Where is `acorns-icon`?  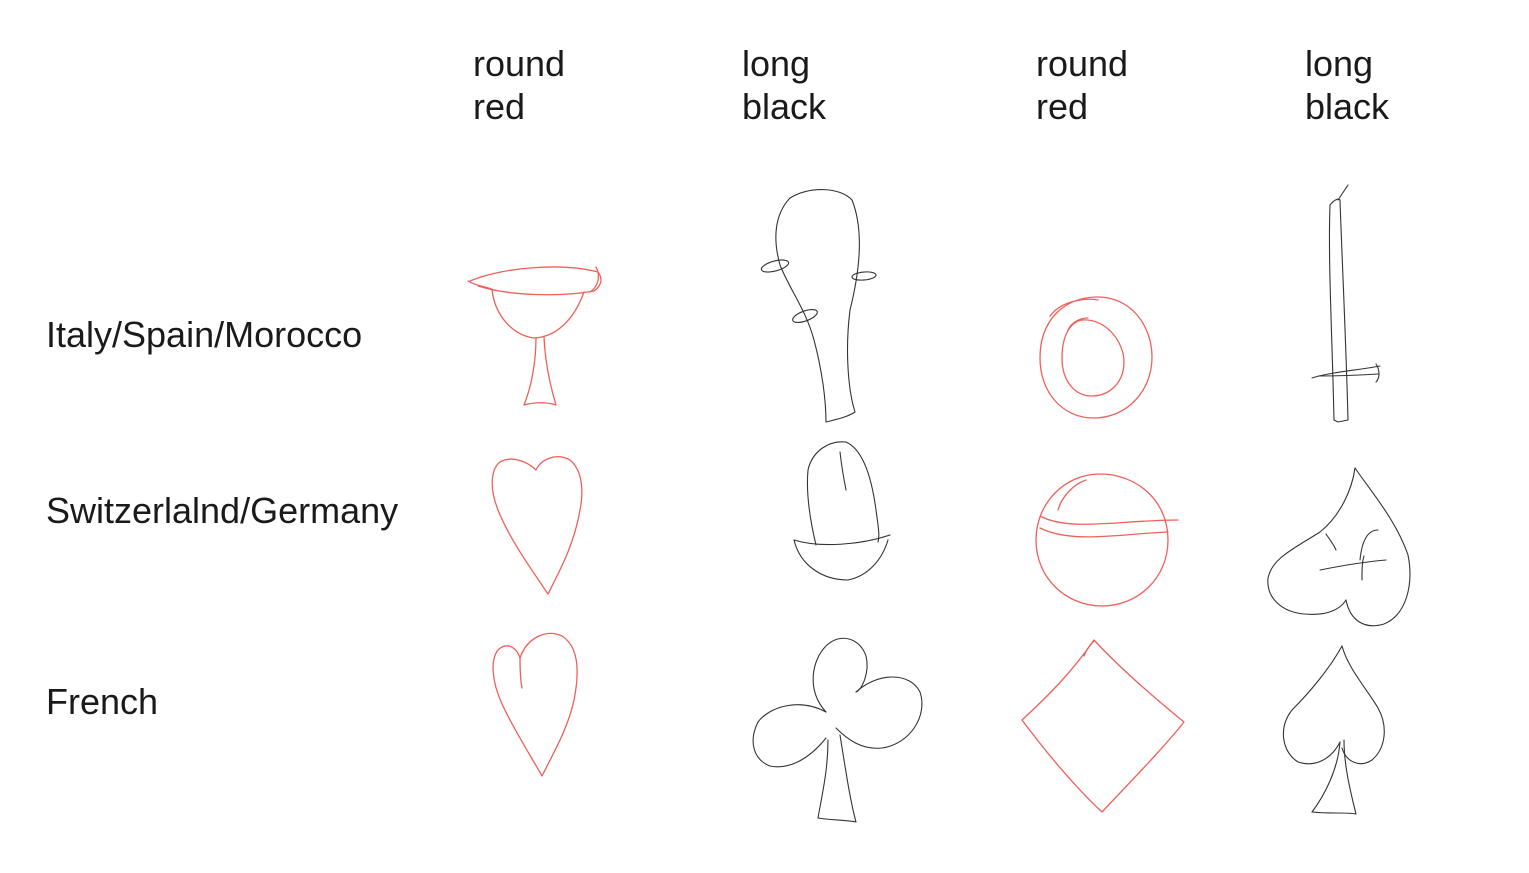 acorns-icon is located at coordinates (842, 511).